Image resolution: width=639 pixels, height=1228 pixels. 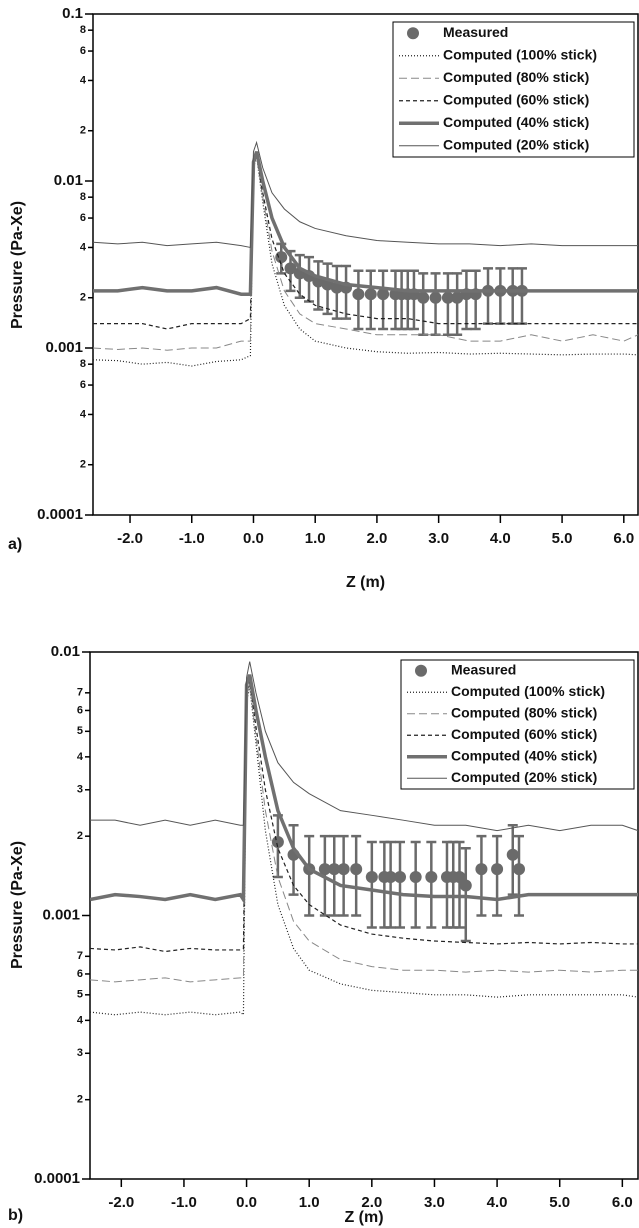 What do you see at coordinates (192, 538) in the screenshot?
I see `x-tick-label: -1.0` at bounding box center [192, 538].